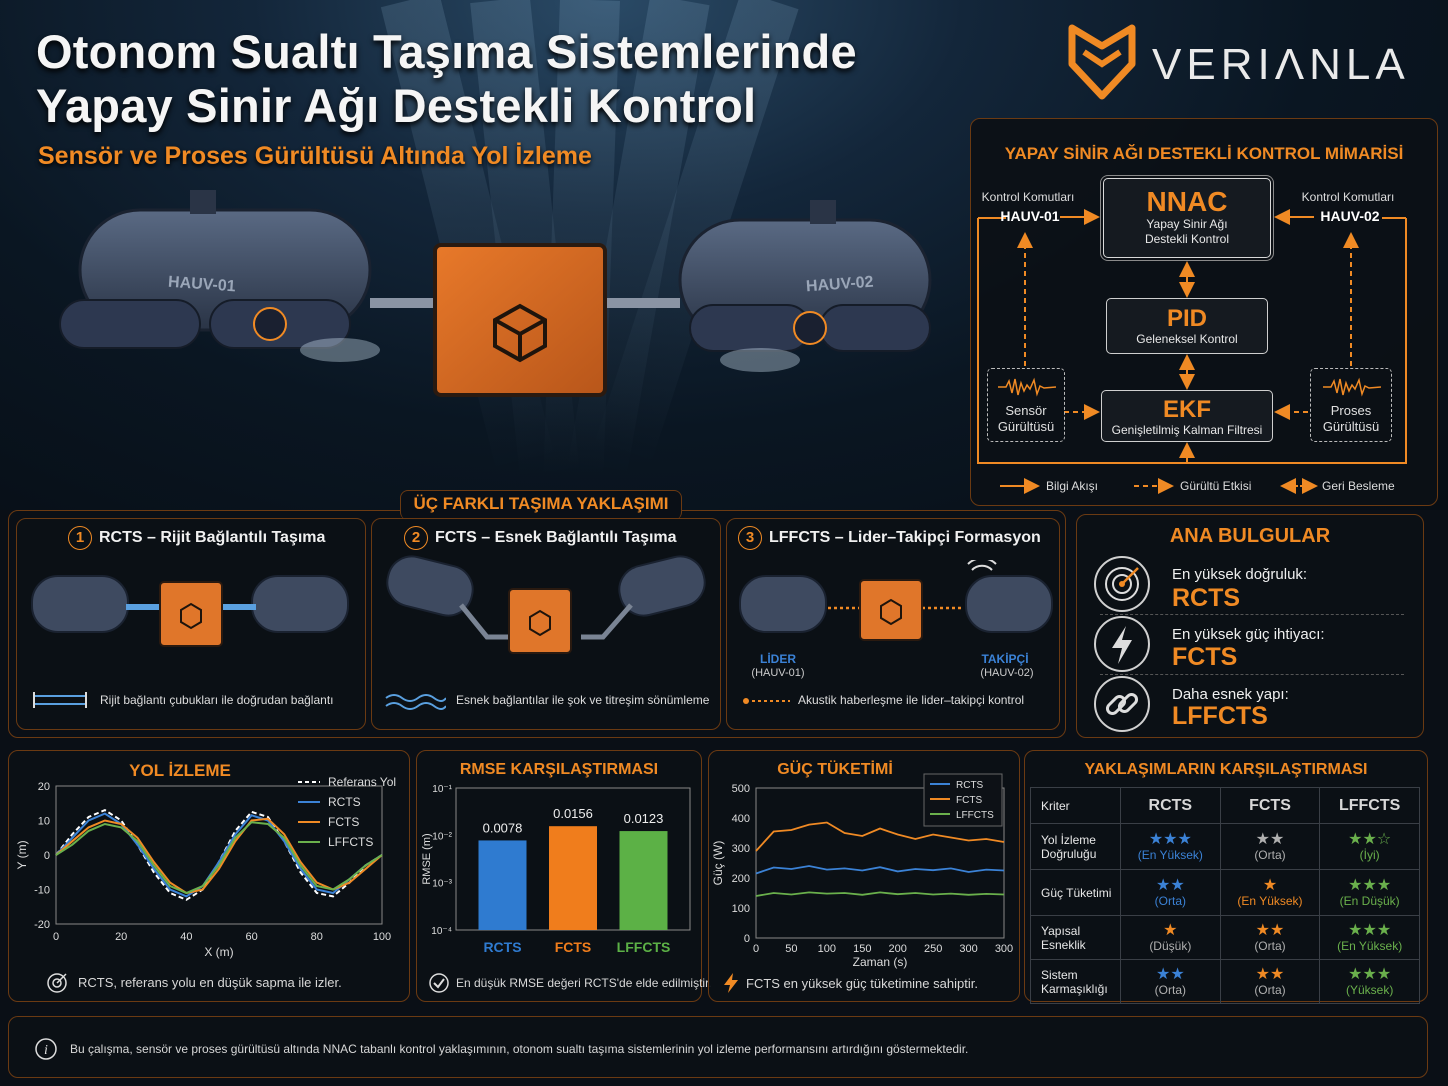 The width and height of the screenshot is (1448, 1086). Describe the element at coordinates (1122, 704) in the screenshot. I see `link-icon` at that location.